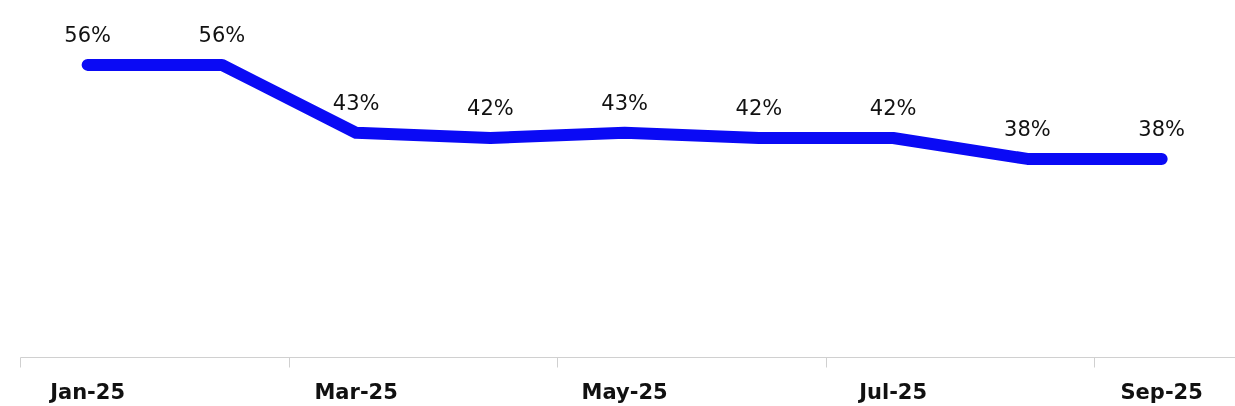  Describe the element at coordinates (87, 391) in the screenshot. I see `x-tick-label: Jan-25` at that location.